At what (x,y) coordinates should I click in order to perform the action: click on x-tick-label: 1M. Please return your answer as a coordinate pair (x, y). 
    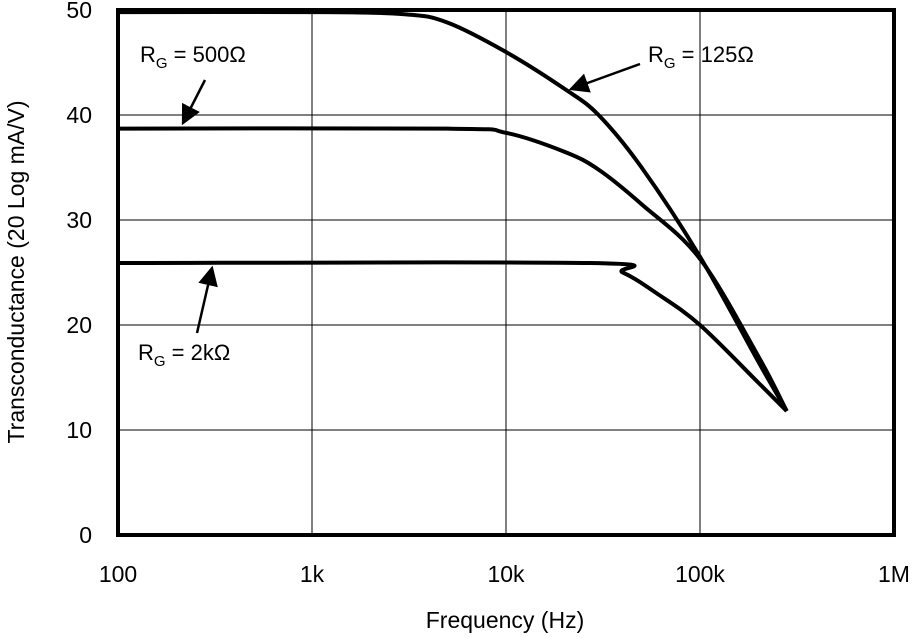
    Looking at the image, I should click on (894, 574).